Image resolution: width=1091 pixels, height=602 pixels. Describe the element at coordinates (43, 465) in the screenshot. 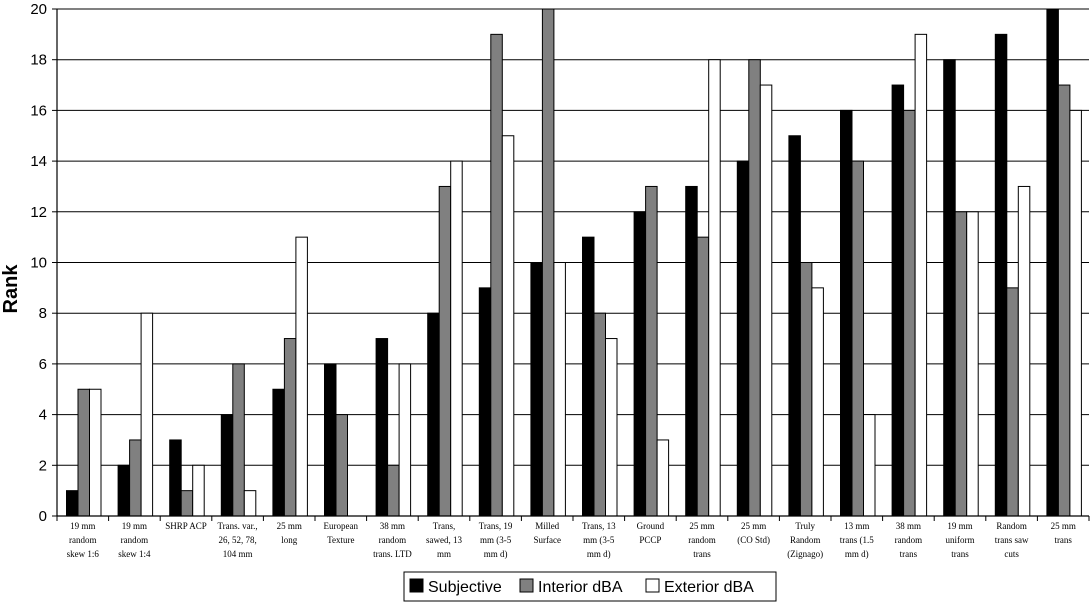

I see `y-tick-label: 2` at that location.